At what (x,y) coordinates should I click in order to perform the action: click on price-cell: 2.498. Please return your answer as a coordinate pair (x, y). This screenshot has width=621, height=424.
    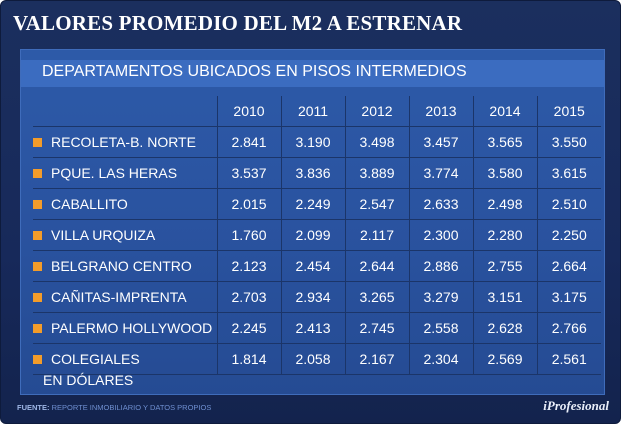
    Looking at the image, I should click on (504, 204).